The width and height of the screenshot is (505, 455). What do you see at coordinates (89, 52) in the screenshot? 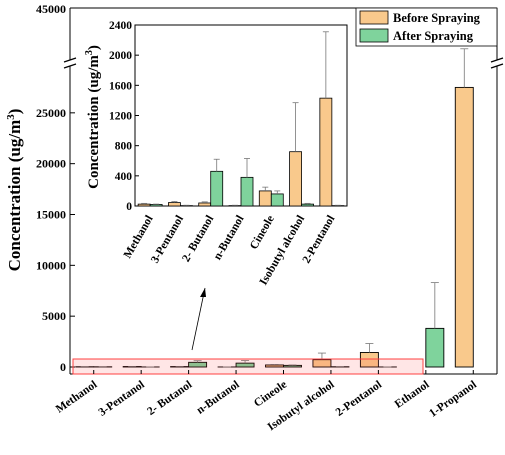
I see `inset-y-axis-label-superscript: 3` at bounding box center [89, 52].